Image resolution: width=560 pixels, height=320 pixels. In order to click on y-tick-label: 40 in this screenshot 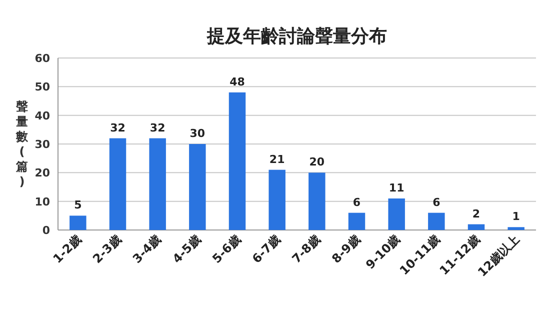, I will do `click(42, 115)`.